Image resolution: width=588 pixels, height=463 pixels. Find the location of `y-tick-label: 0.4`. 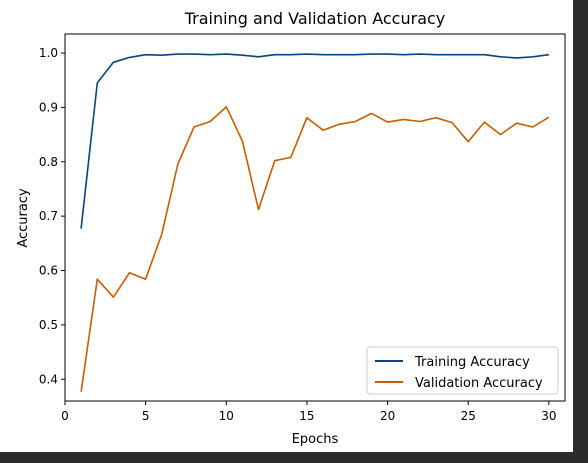

y-tick-label: 0.4 is located at coordinates (48, 379).